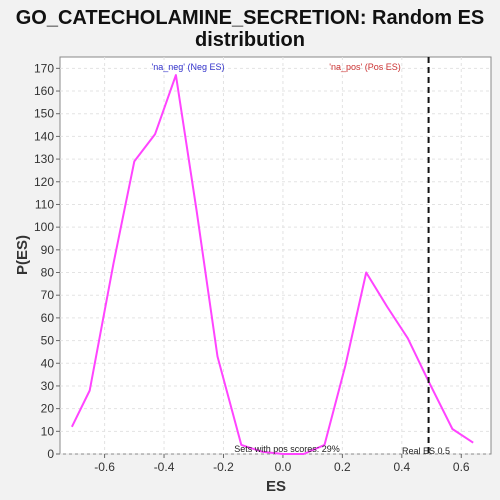 The image size is (500, 500). Describe the element at coordinates (250, 40) in the screenshot. I see `chart-title-line-2: distribution` at that location.